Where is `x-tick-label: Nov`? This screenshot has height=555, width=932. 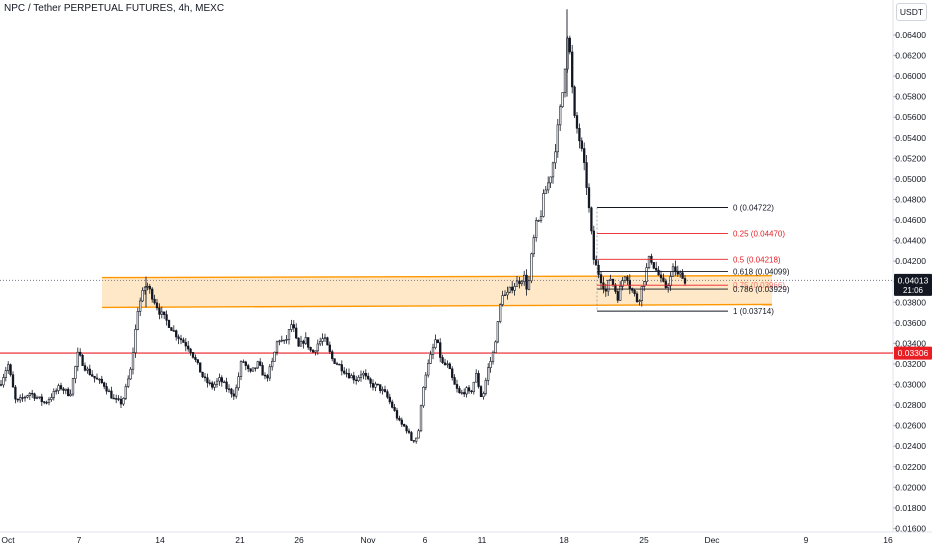 x-tick-label: Nov is located at coordinates (368, 540).